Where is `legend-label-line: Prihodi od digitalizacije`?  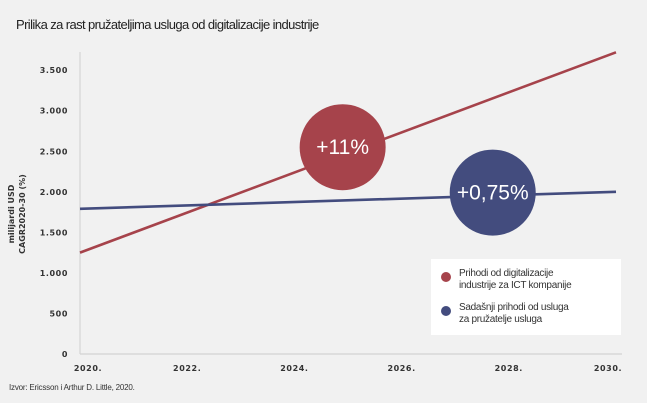 legend-label-line: Prihodi od digitalizacije is located at coordinates (506, 273).